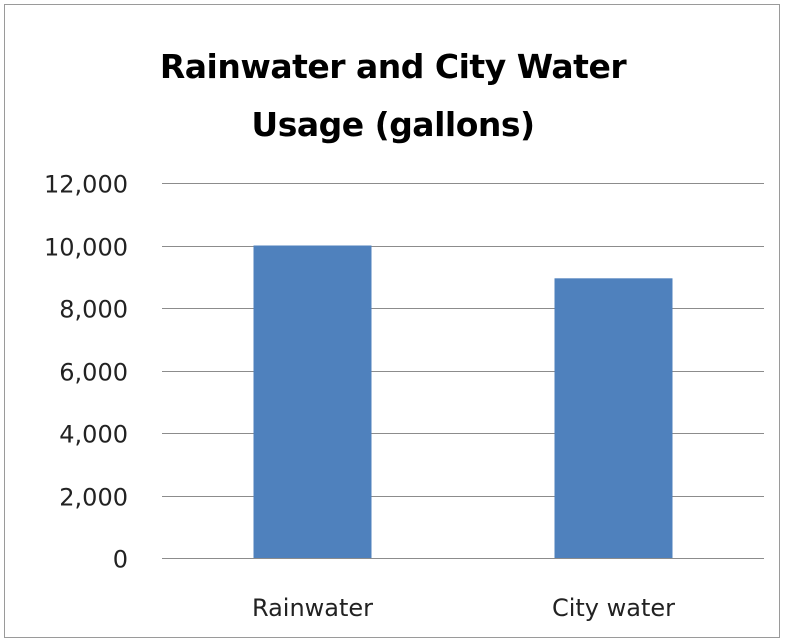 The image size is (786, 643). What do you see at coordinates (86, 248) in the screenshot?
I see `y-tick-label: 10,000` at bounding box center [86, 248].